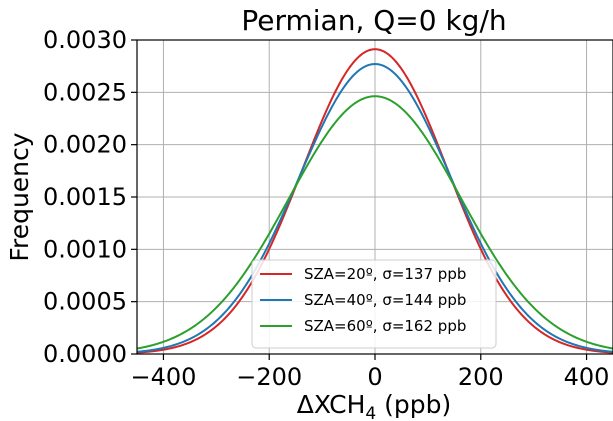 The image size is (613, 421). What do you see at coordinates (85, 302) in the screenshot?
I see `y-tick-label: 0.0005` at bounding box center [85, 302].